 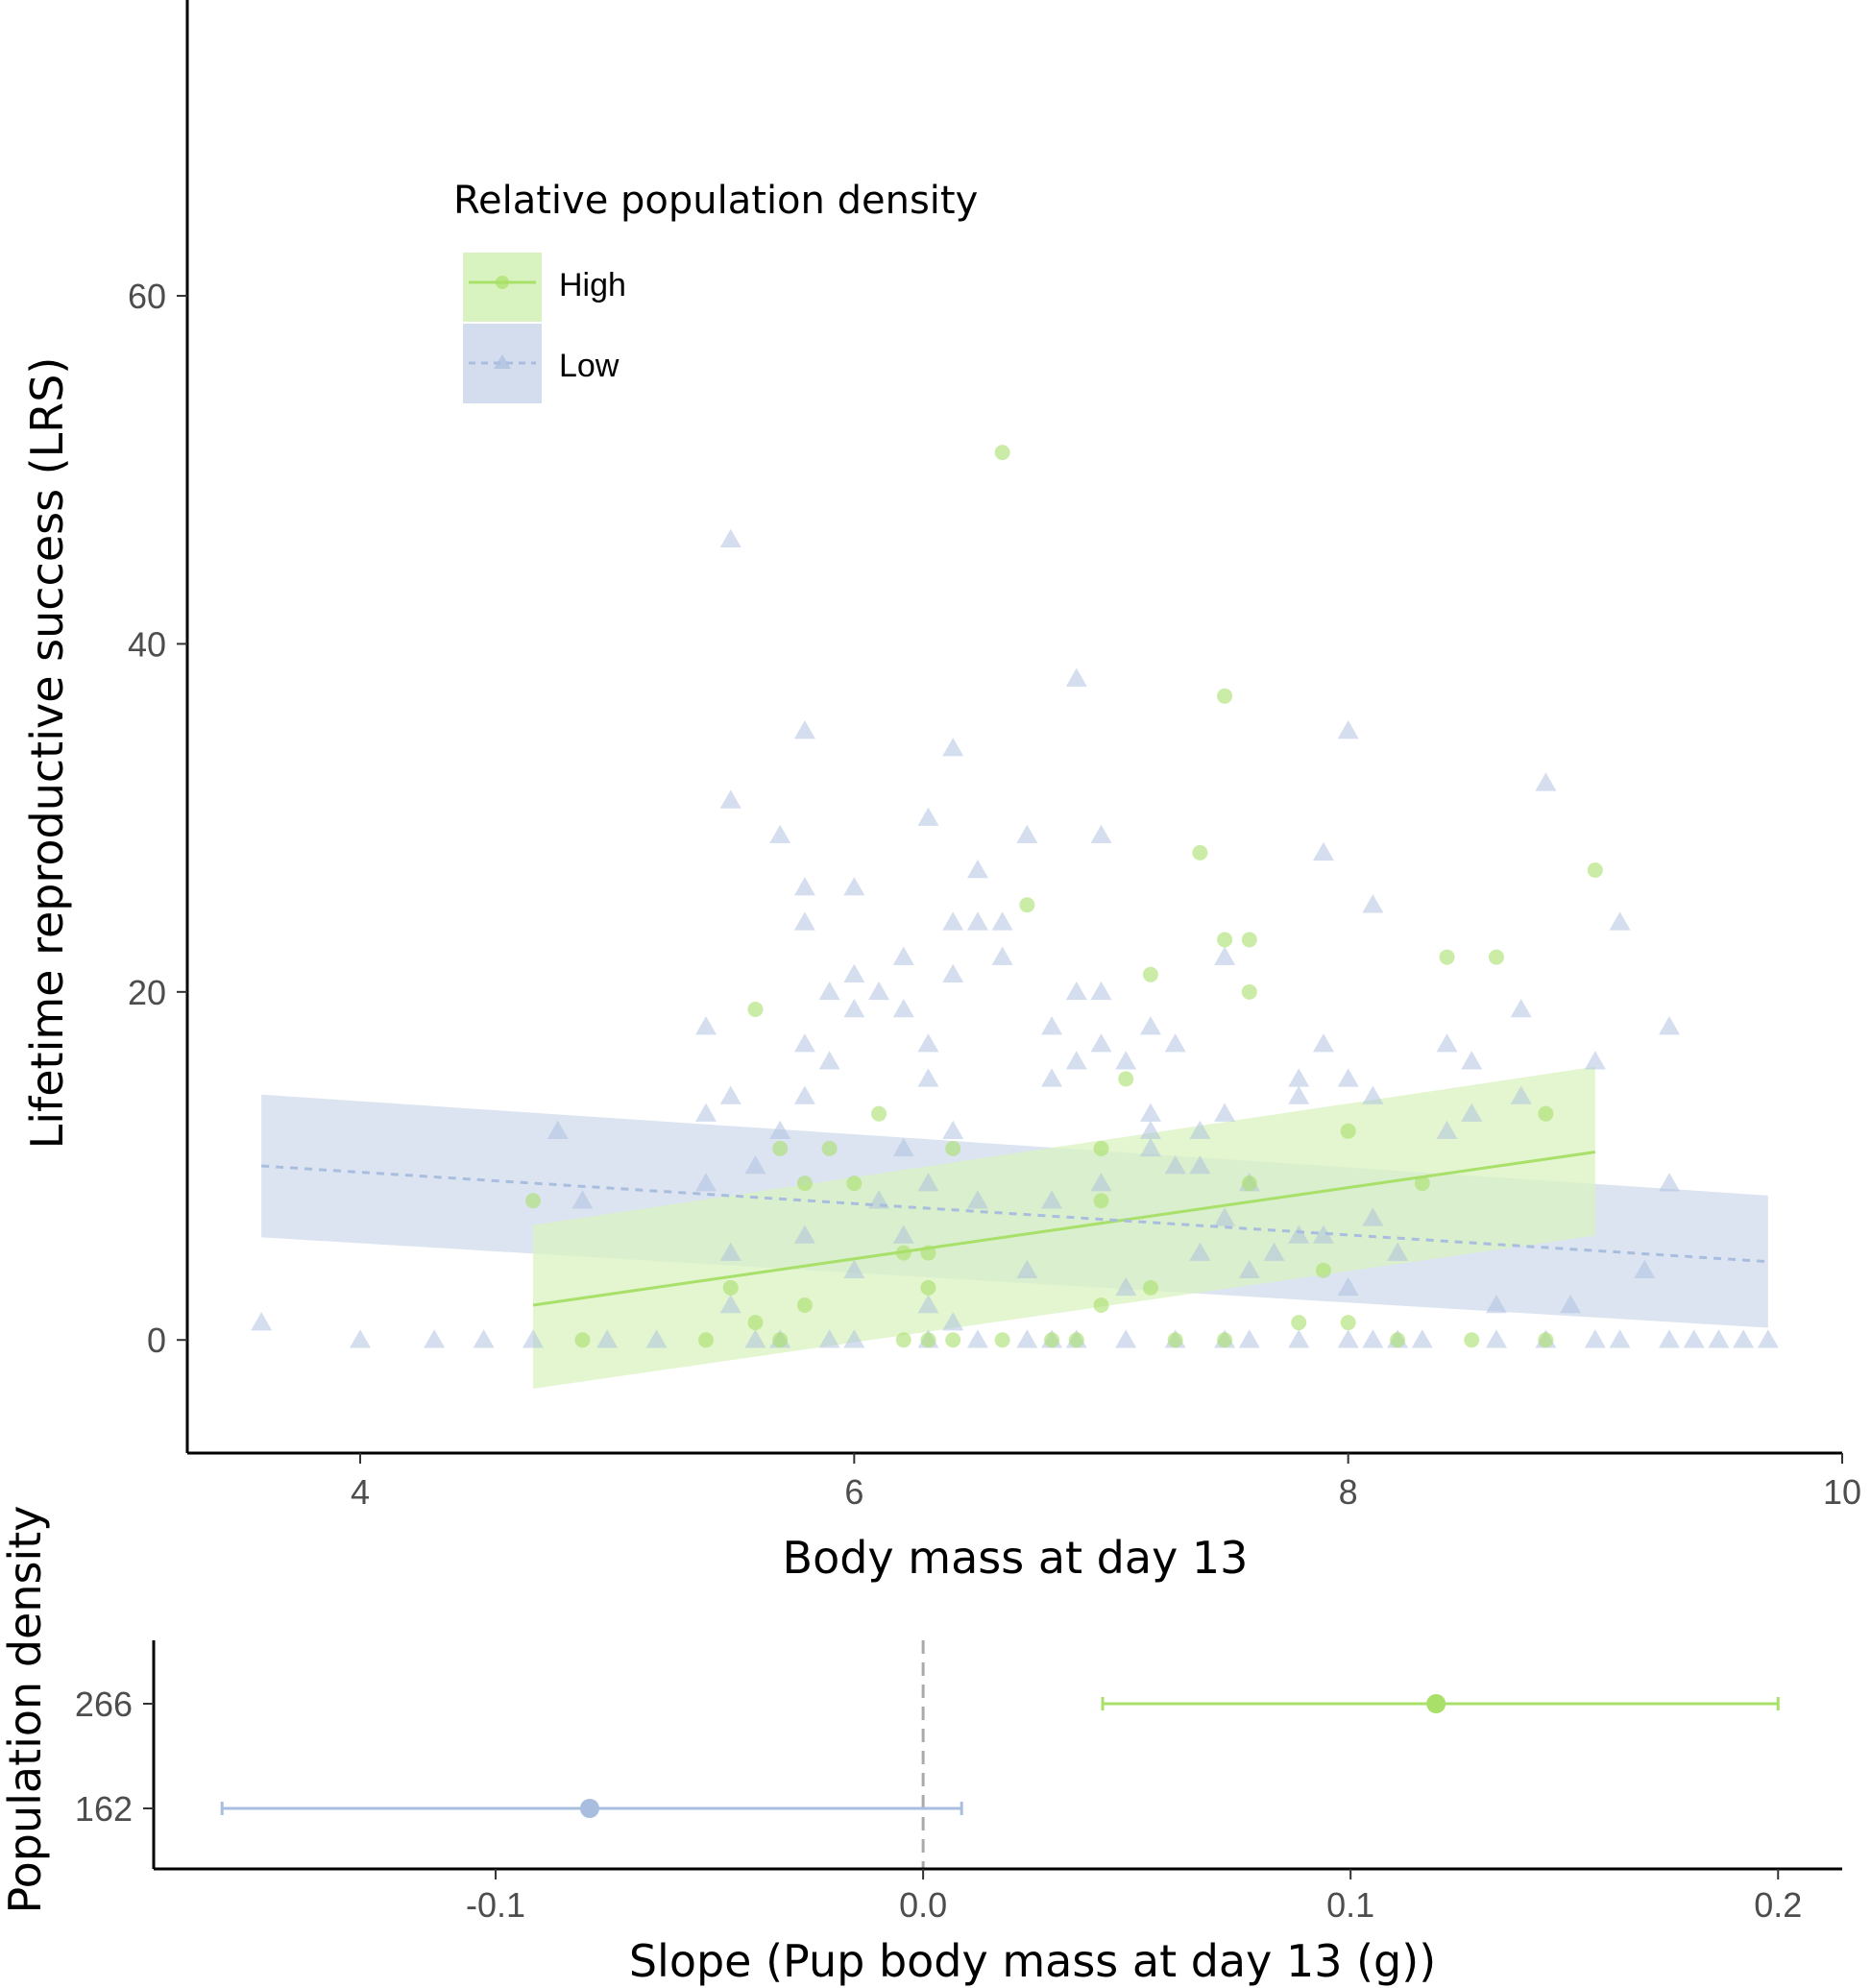 I want to click on bottom-x-tick-label: 0.1, so click(x=1350, y=1905).